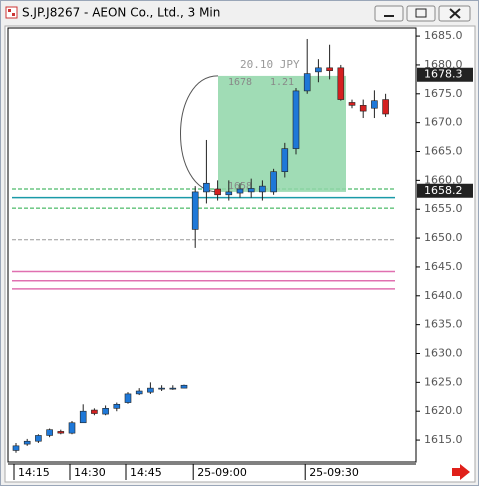  Describe the element at coordinates (443, 324) in the screenshot. I see `y-tick-label: 1635.0` at that location.